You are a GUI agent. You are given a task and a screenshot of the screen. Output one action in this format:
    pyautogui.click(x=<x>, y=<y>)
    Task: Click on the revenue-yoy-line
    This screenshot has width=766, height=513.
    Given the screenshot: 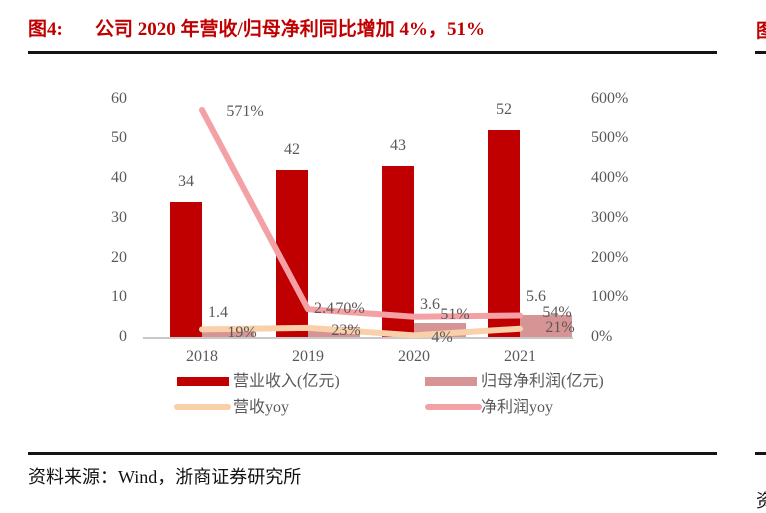 What is the action you would take?
    pyautogui.click(x=361, y=331)
    